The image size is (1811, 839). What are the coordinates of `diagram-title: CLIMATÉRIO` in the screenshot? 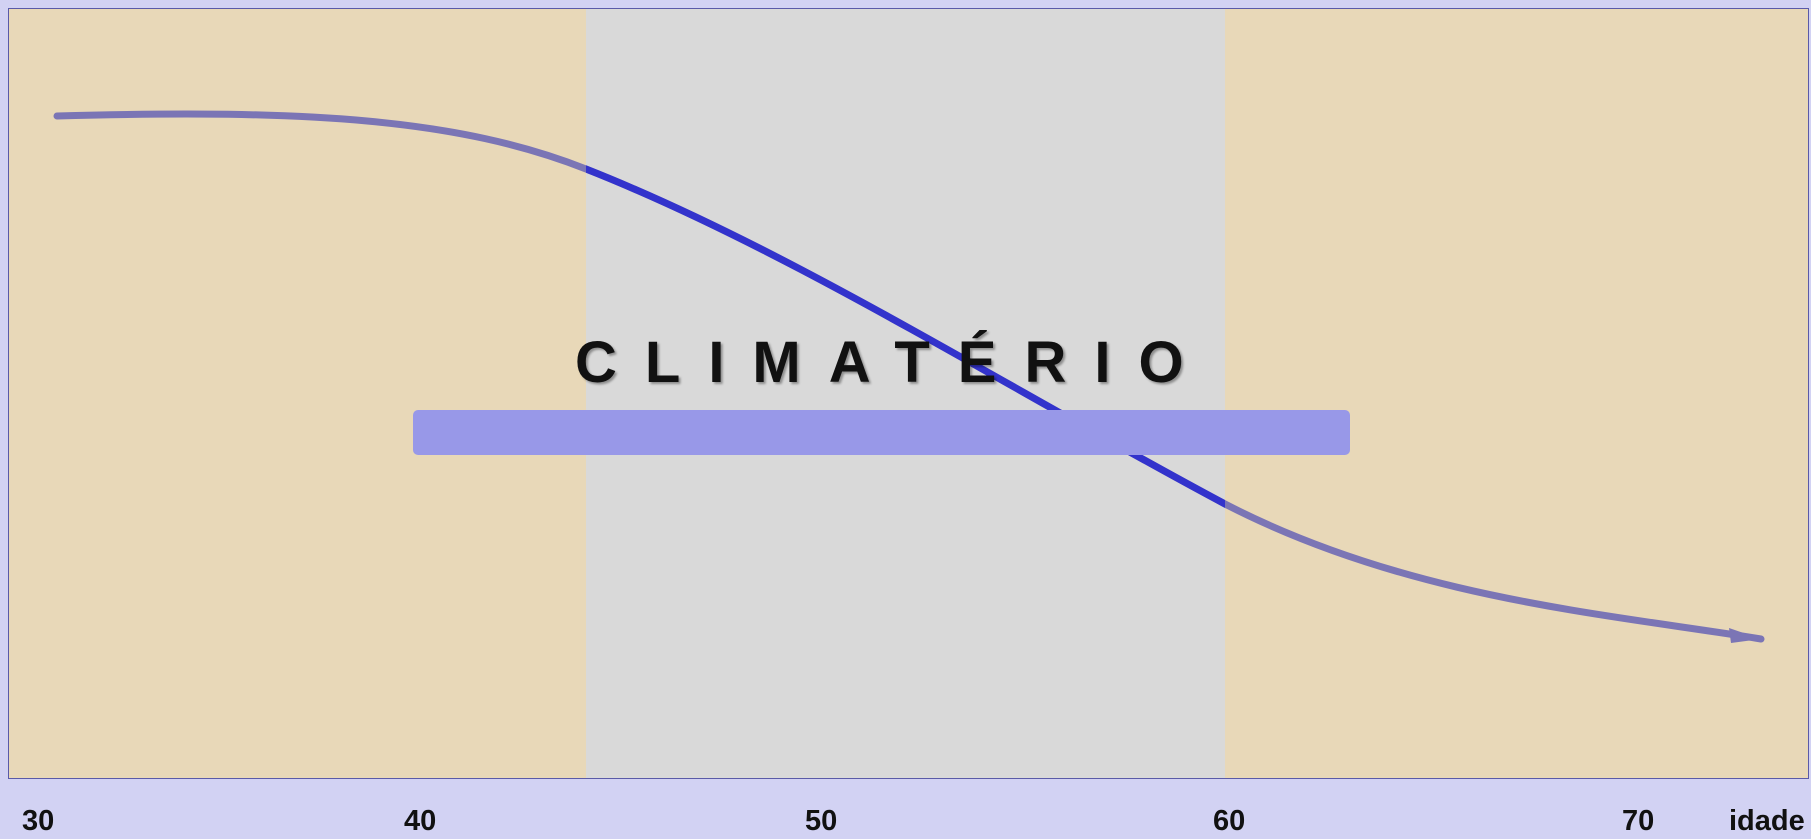 It's located at (893, 362).